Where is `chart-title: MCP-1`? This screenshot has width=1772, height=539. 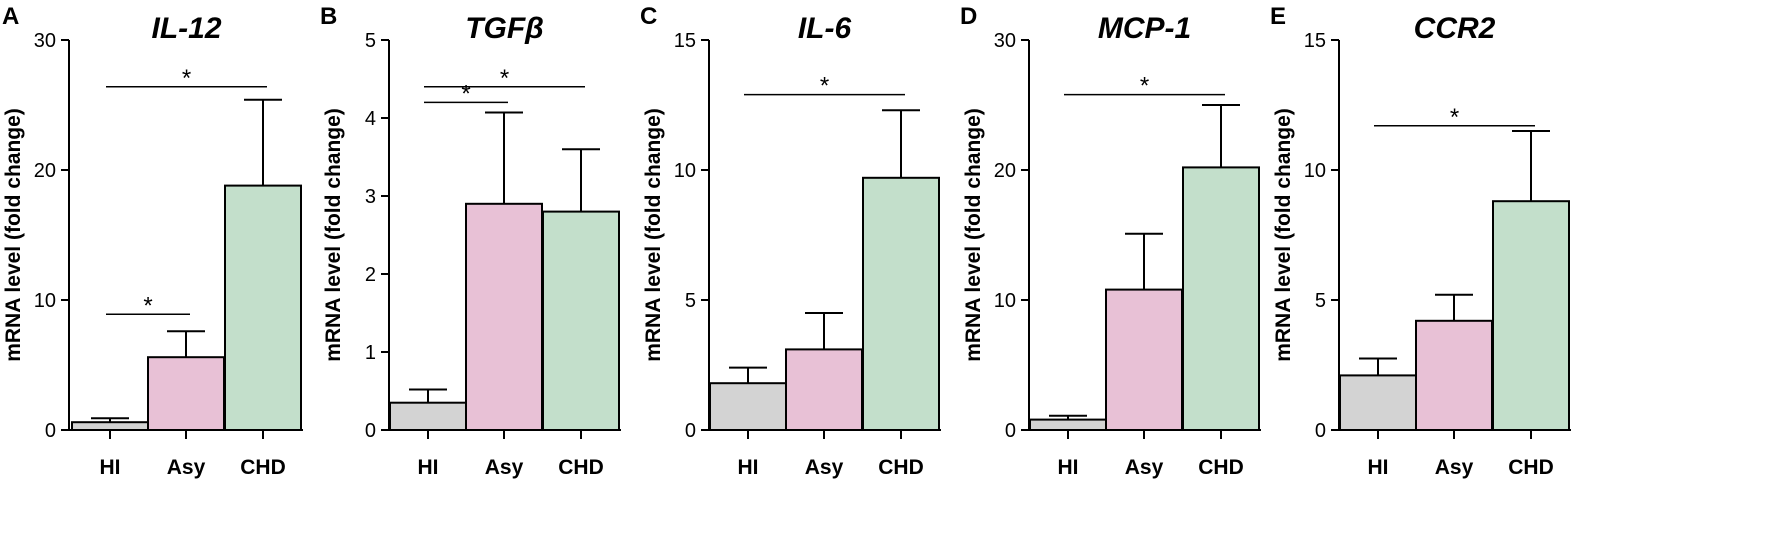 chart-title: MCP-1 is located at coordinates (1144, 28).